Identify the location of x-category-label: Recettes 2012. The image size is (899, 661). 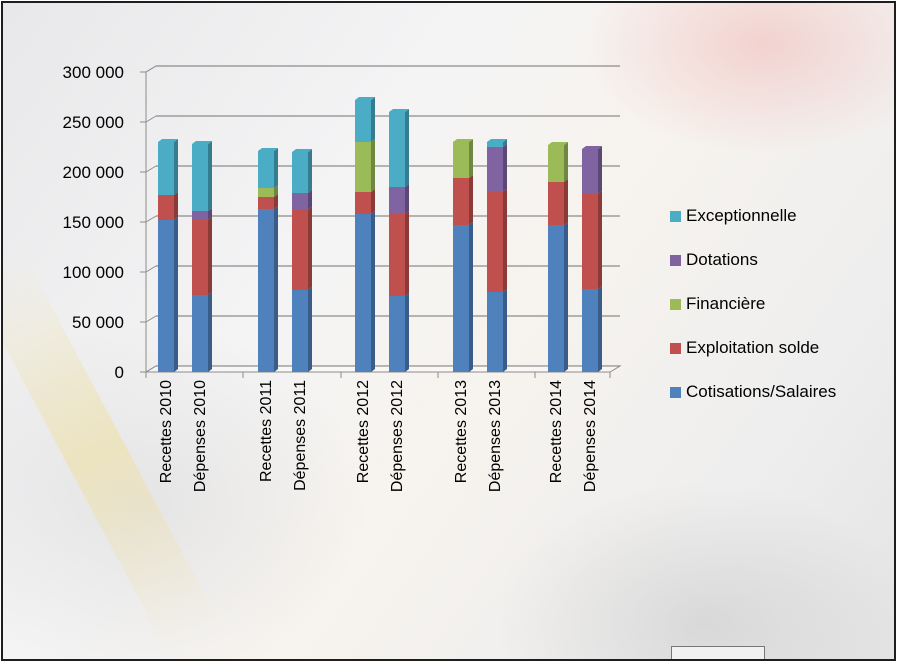
(363, 431).